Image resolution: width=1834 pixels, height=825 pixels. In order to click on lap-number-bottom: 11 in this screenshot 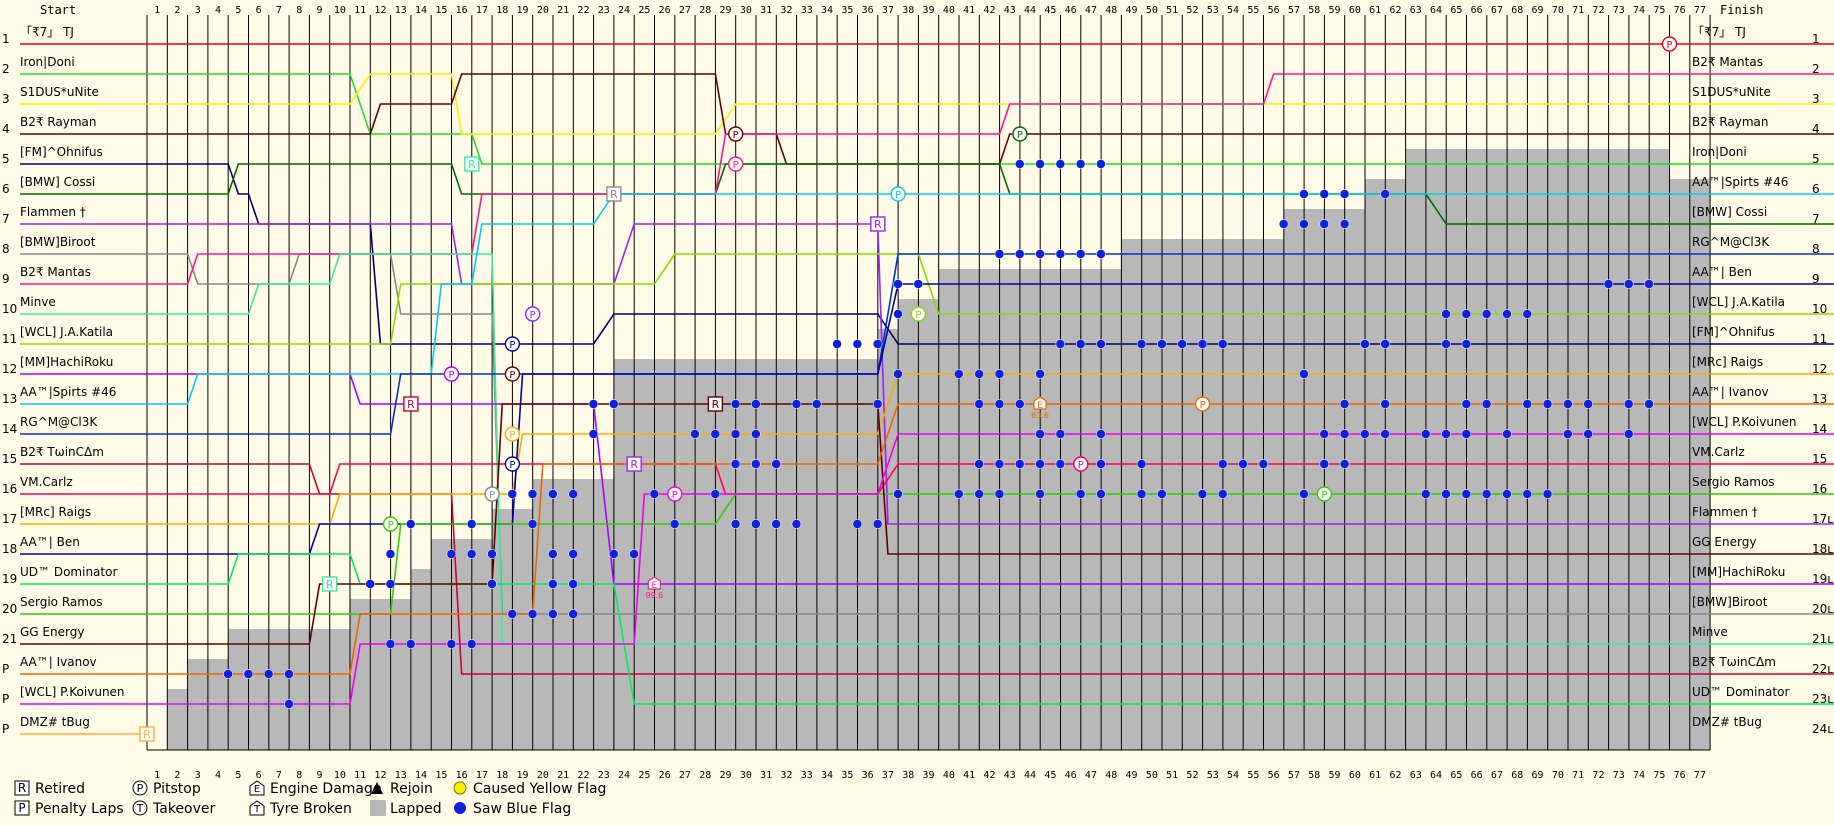, I will do `click(360, 775)`.